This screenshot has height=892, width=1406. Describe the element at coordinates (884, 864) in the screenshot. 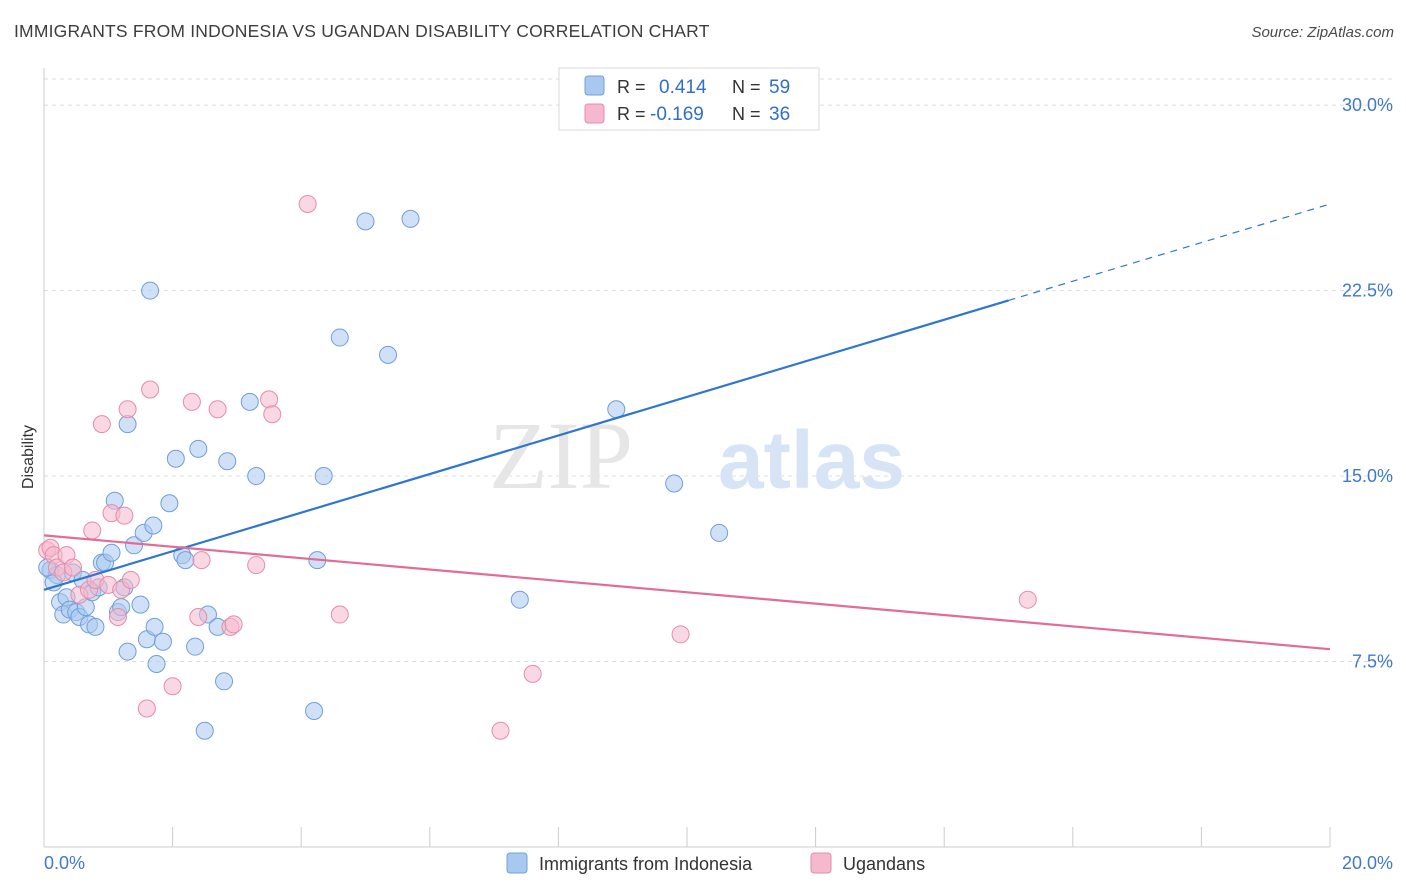

I see `legend-label-ugandans: Ugandans` at that location.